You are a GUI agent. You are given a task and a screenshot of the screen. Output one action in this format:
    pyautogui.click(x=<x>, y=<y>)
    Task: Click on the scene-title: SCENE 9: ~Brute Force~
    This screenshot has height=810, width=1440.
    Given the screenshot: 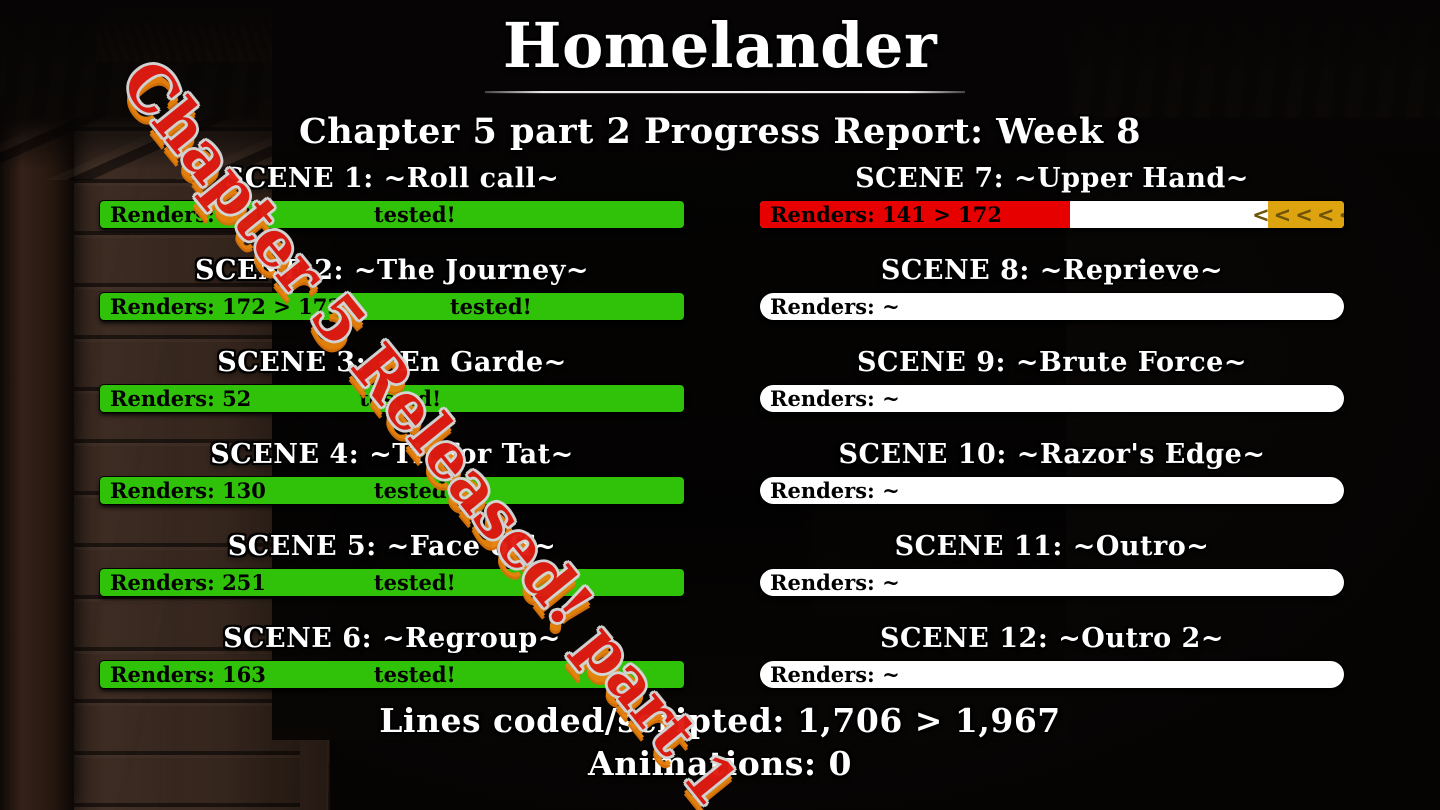 What is the action you would take?
    pyautogui.click(x=1052, y=362)
    